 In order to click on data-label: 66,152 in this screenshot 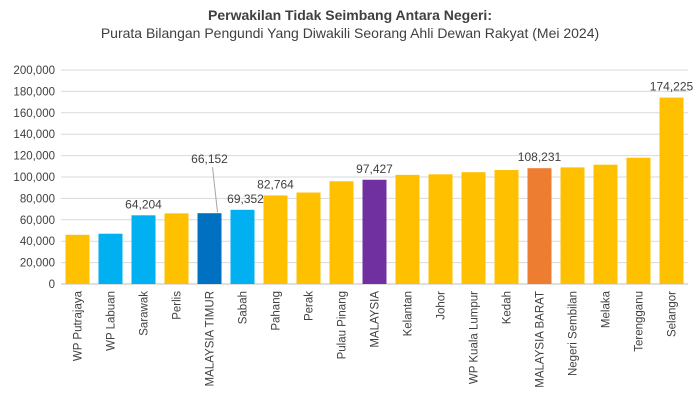, I will do `click(209, 159)`.